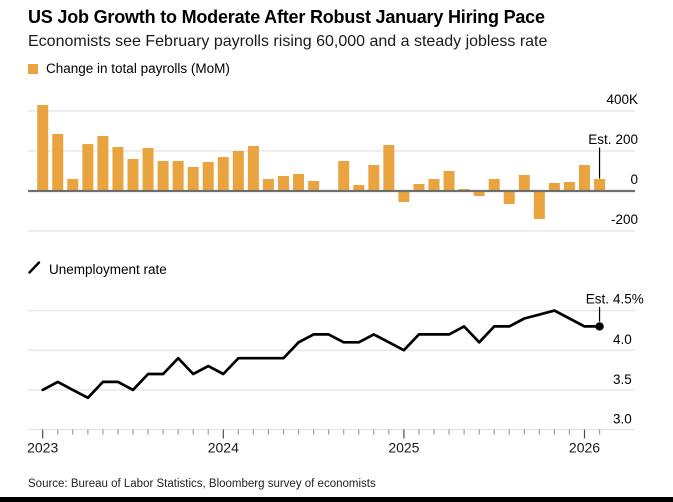  What do you see at coordinates (622, 99) in the screenshot?
I see `y-axis-label: 400K` at bounding box center [622, 99].